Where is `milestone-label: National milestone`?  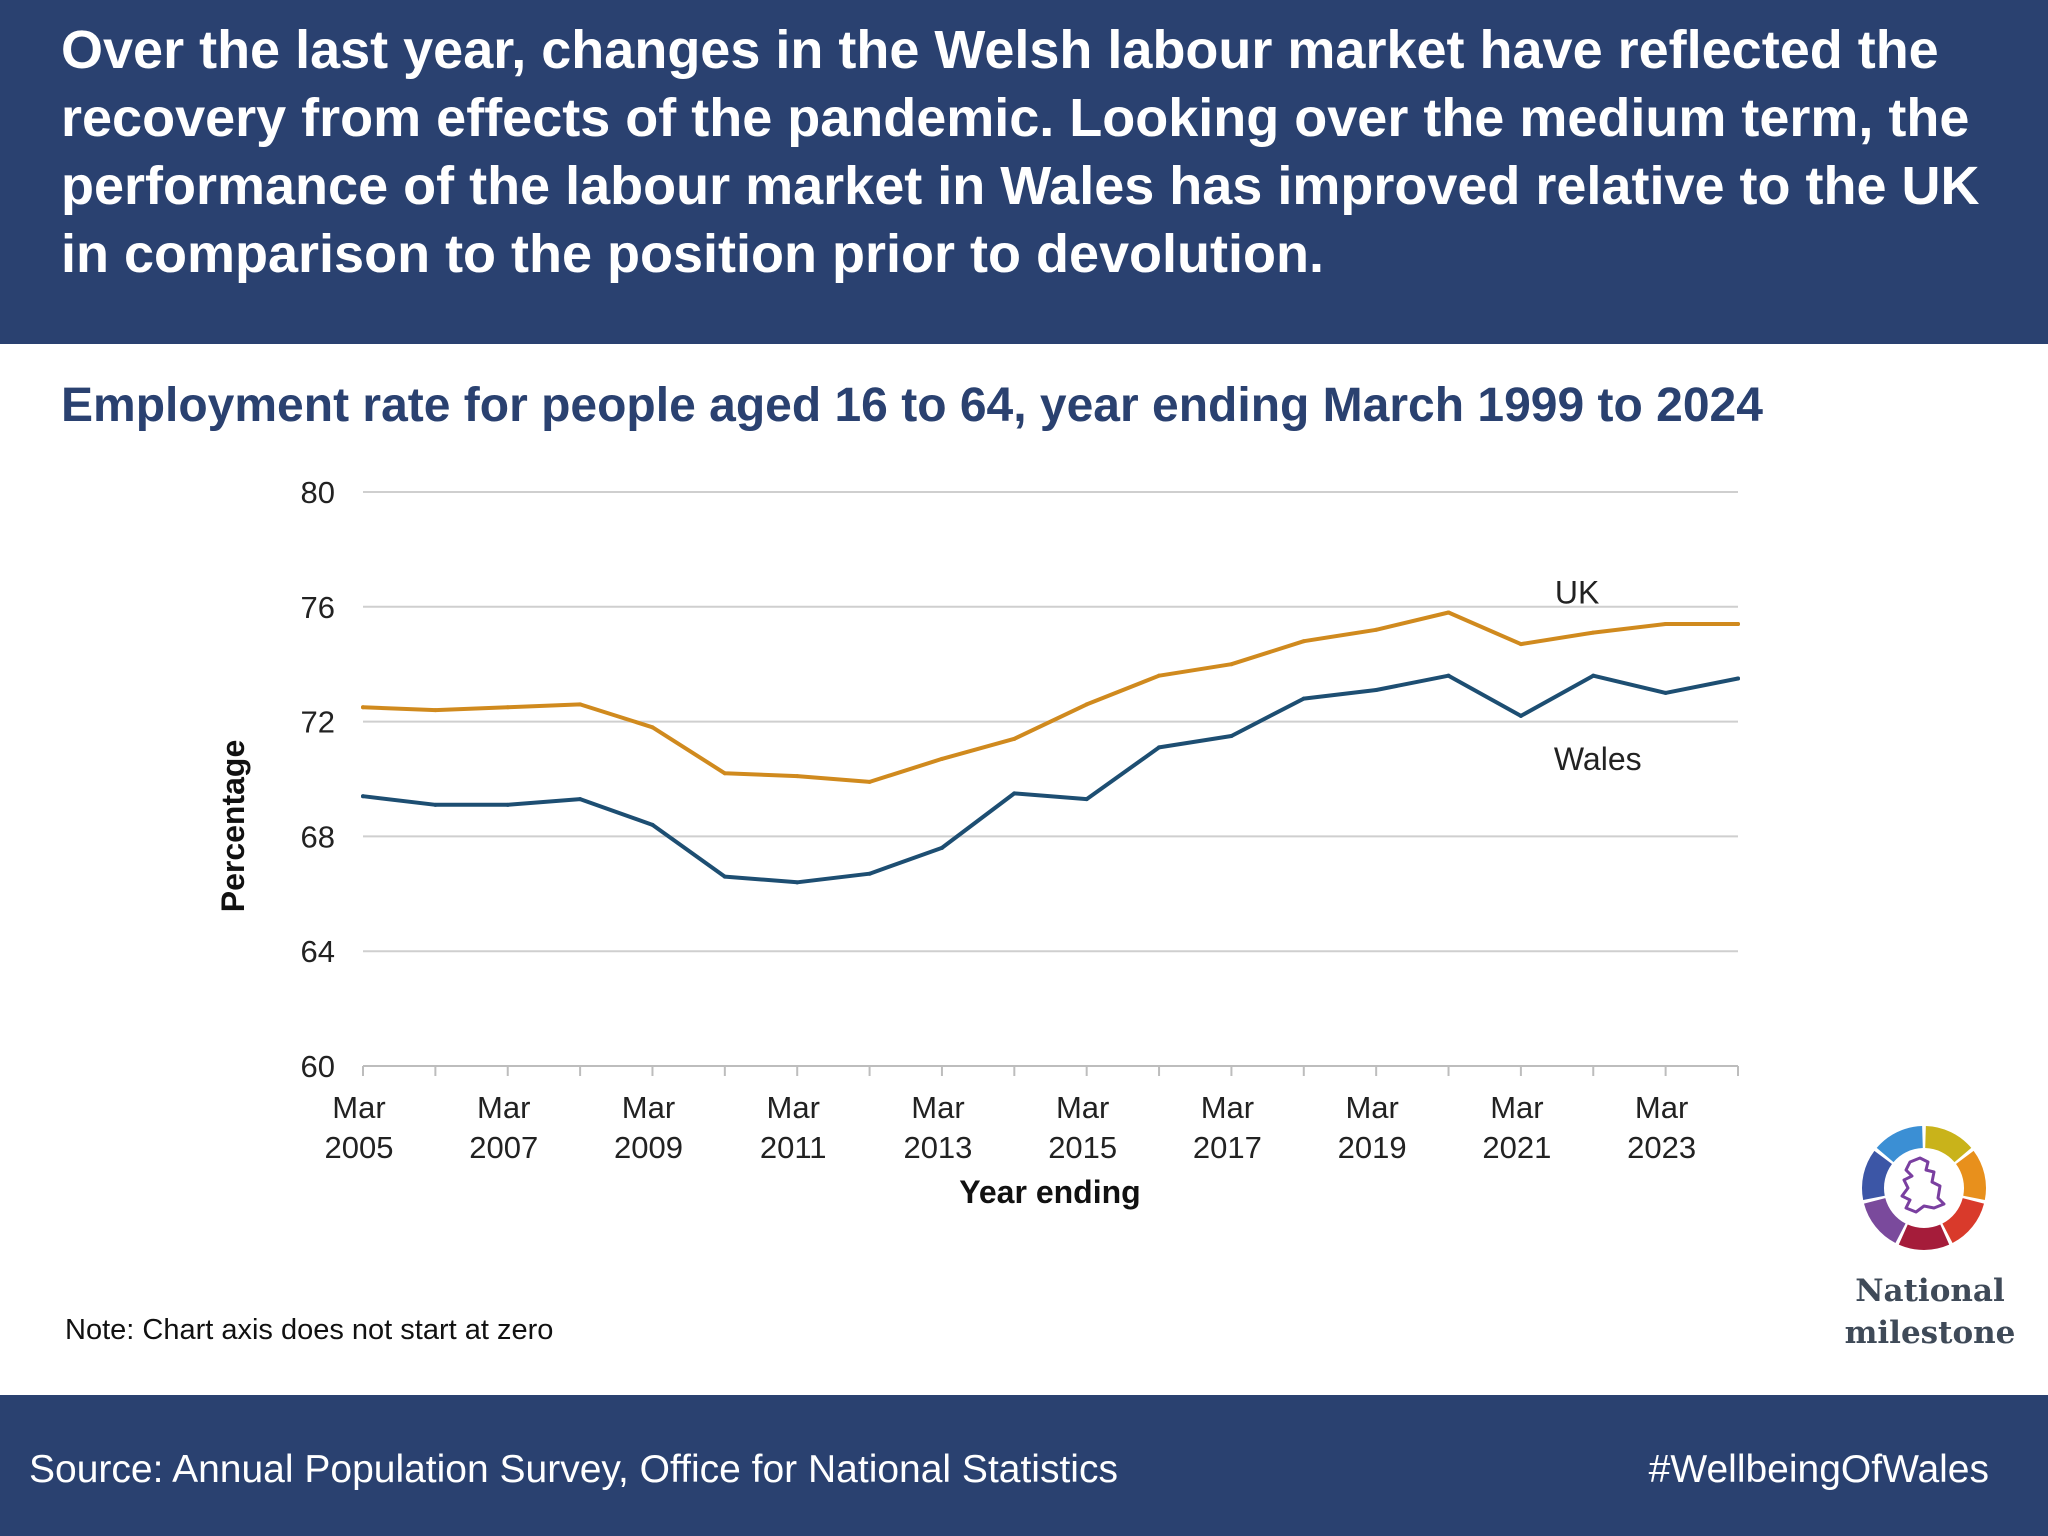
milestone-label: National milestone is located at coordinates (1930, 1312).